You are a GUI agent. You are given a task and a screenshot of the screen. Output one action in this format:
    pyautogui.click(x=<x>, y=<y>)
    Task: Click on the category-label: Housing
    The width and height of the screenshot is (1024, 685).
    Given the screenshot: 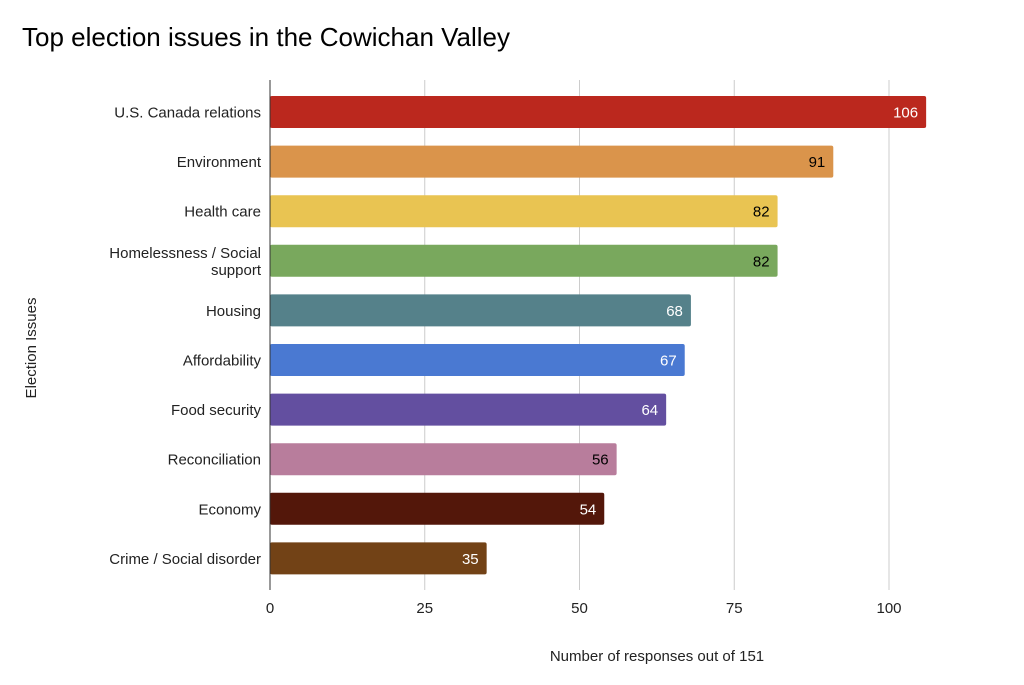 What is the action you would take?
    pyautogui.click(x=233, y=311)
    